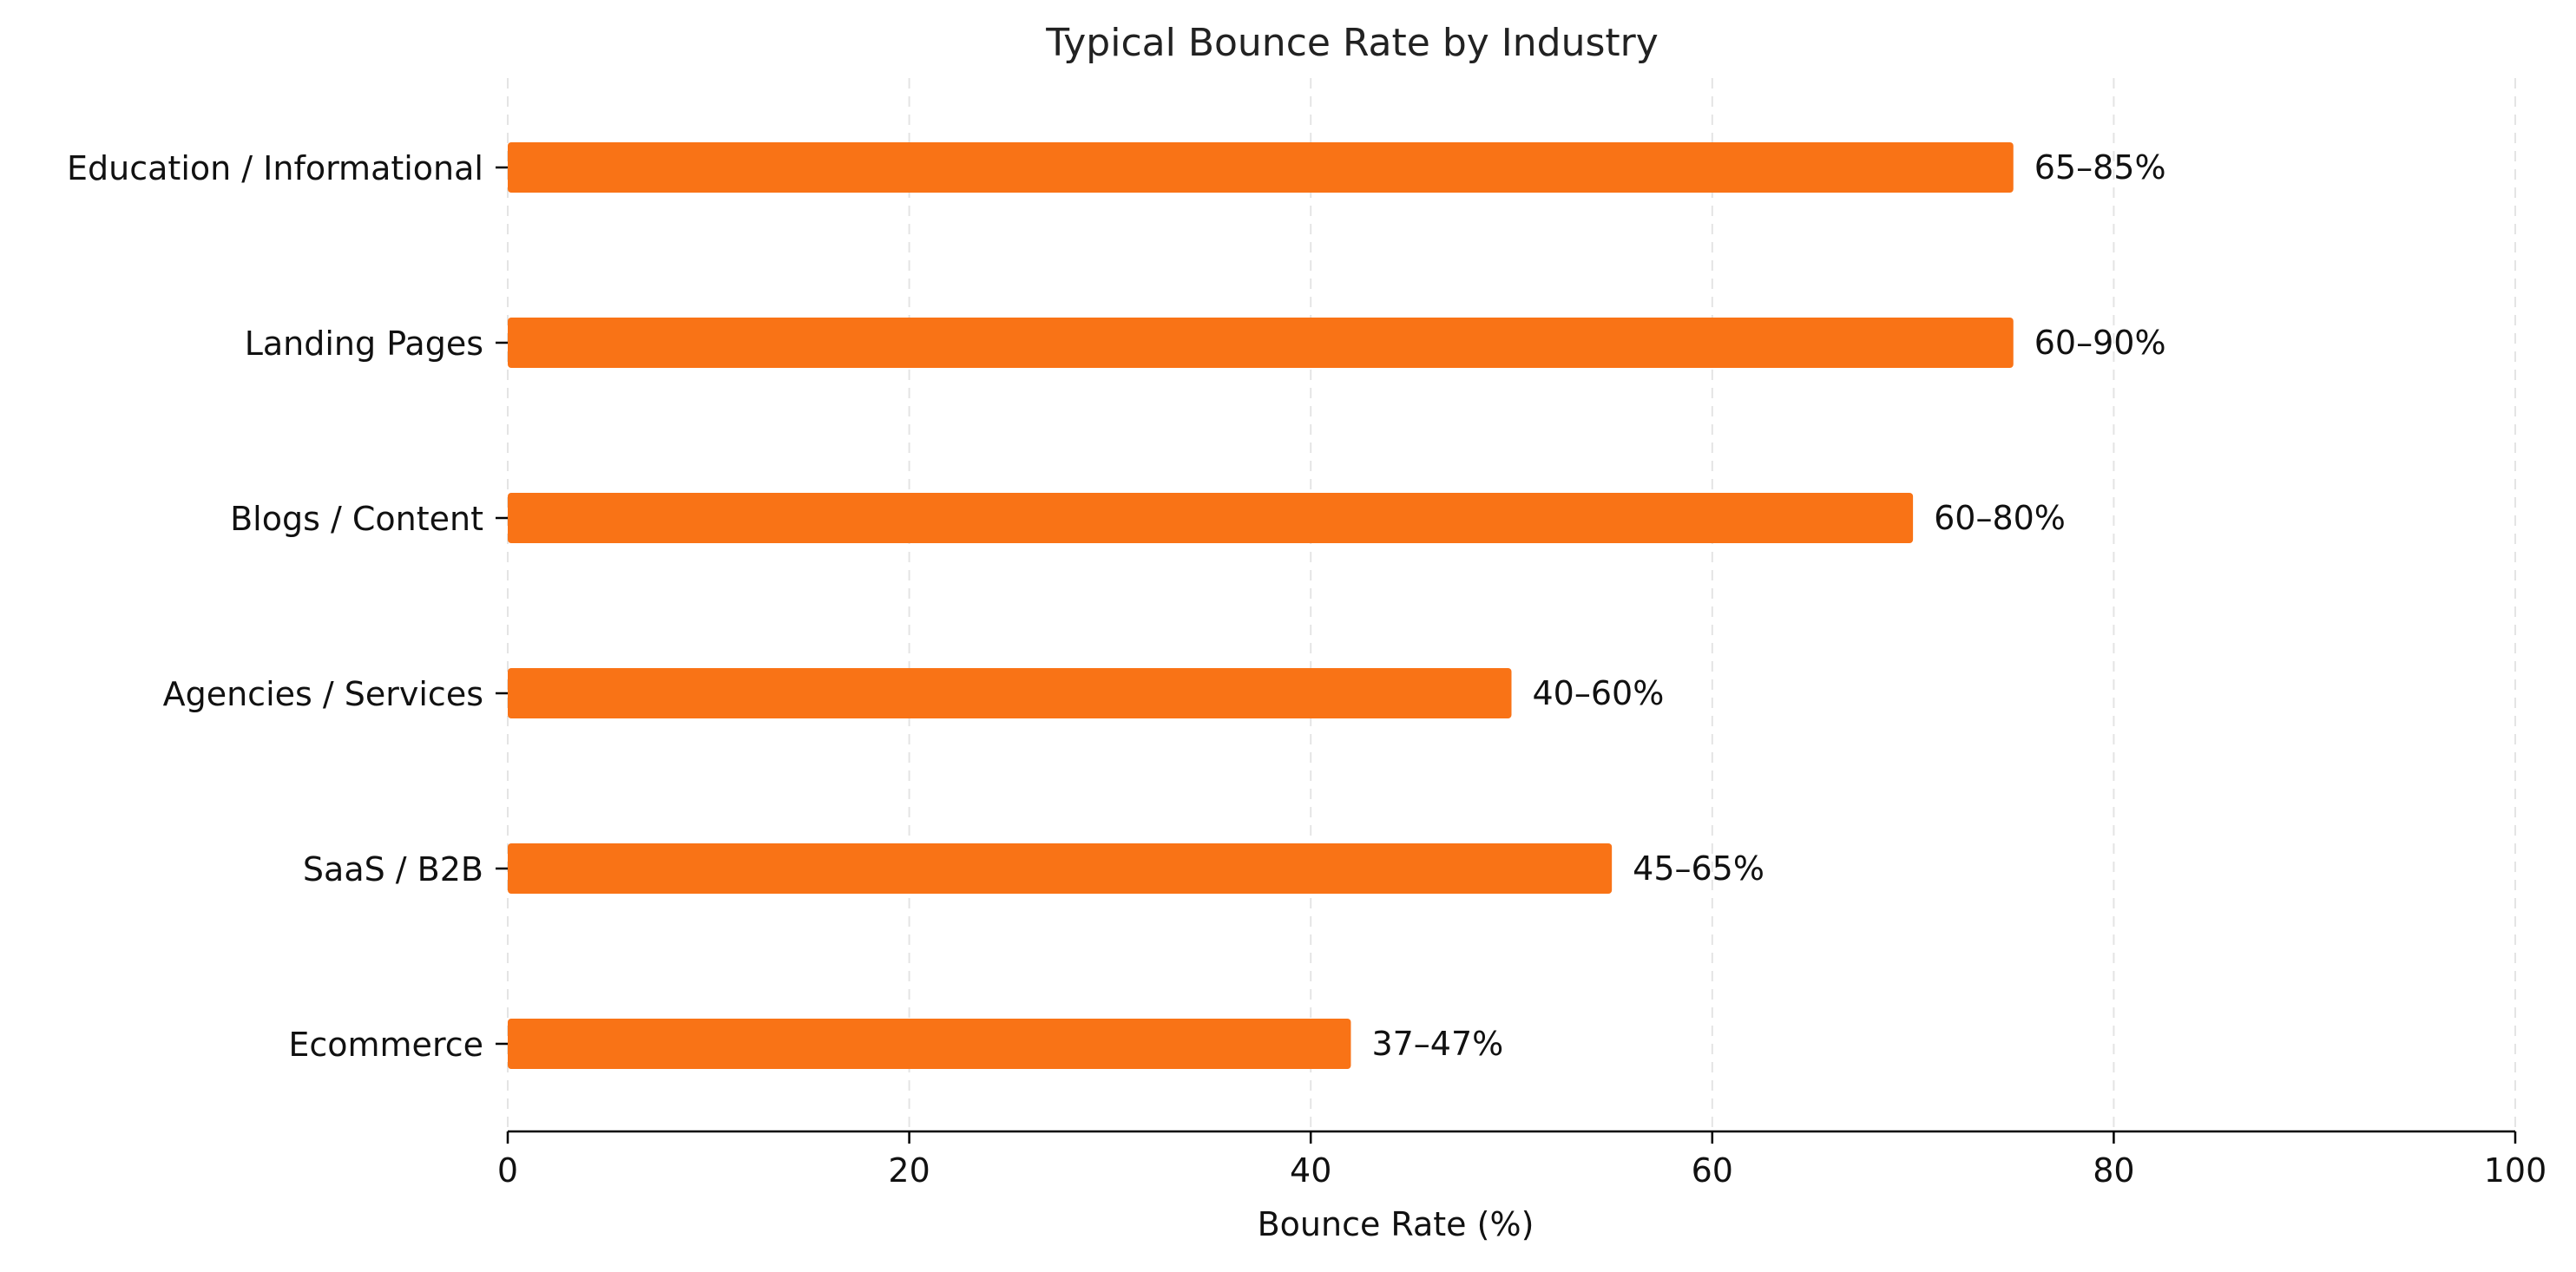 The image size is (2576, 1272). Describe the element at coordinates (1599, 693) in the screenshot. I see `data-label-3: 40–60%` at that location.